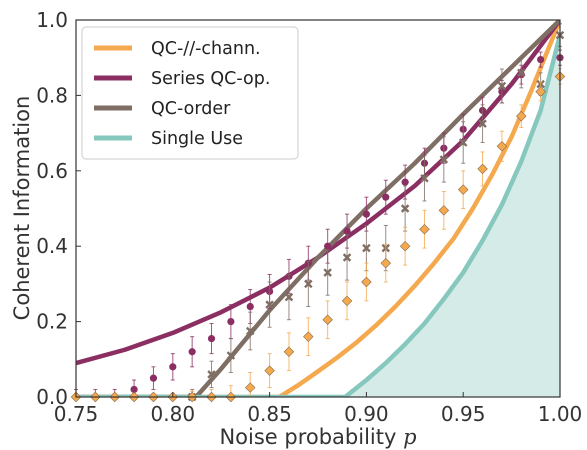 Image resolution: width=587 pixels, height=450 pixels. What do you see at coordinates (52, 20) in the screenshot?
I see `y-tick-label: 1.0` at bounding box center [52, 20].